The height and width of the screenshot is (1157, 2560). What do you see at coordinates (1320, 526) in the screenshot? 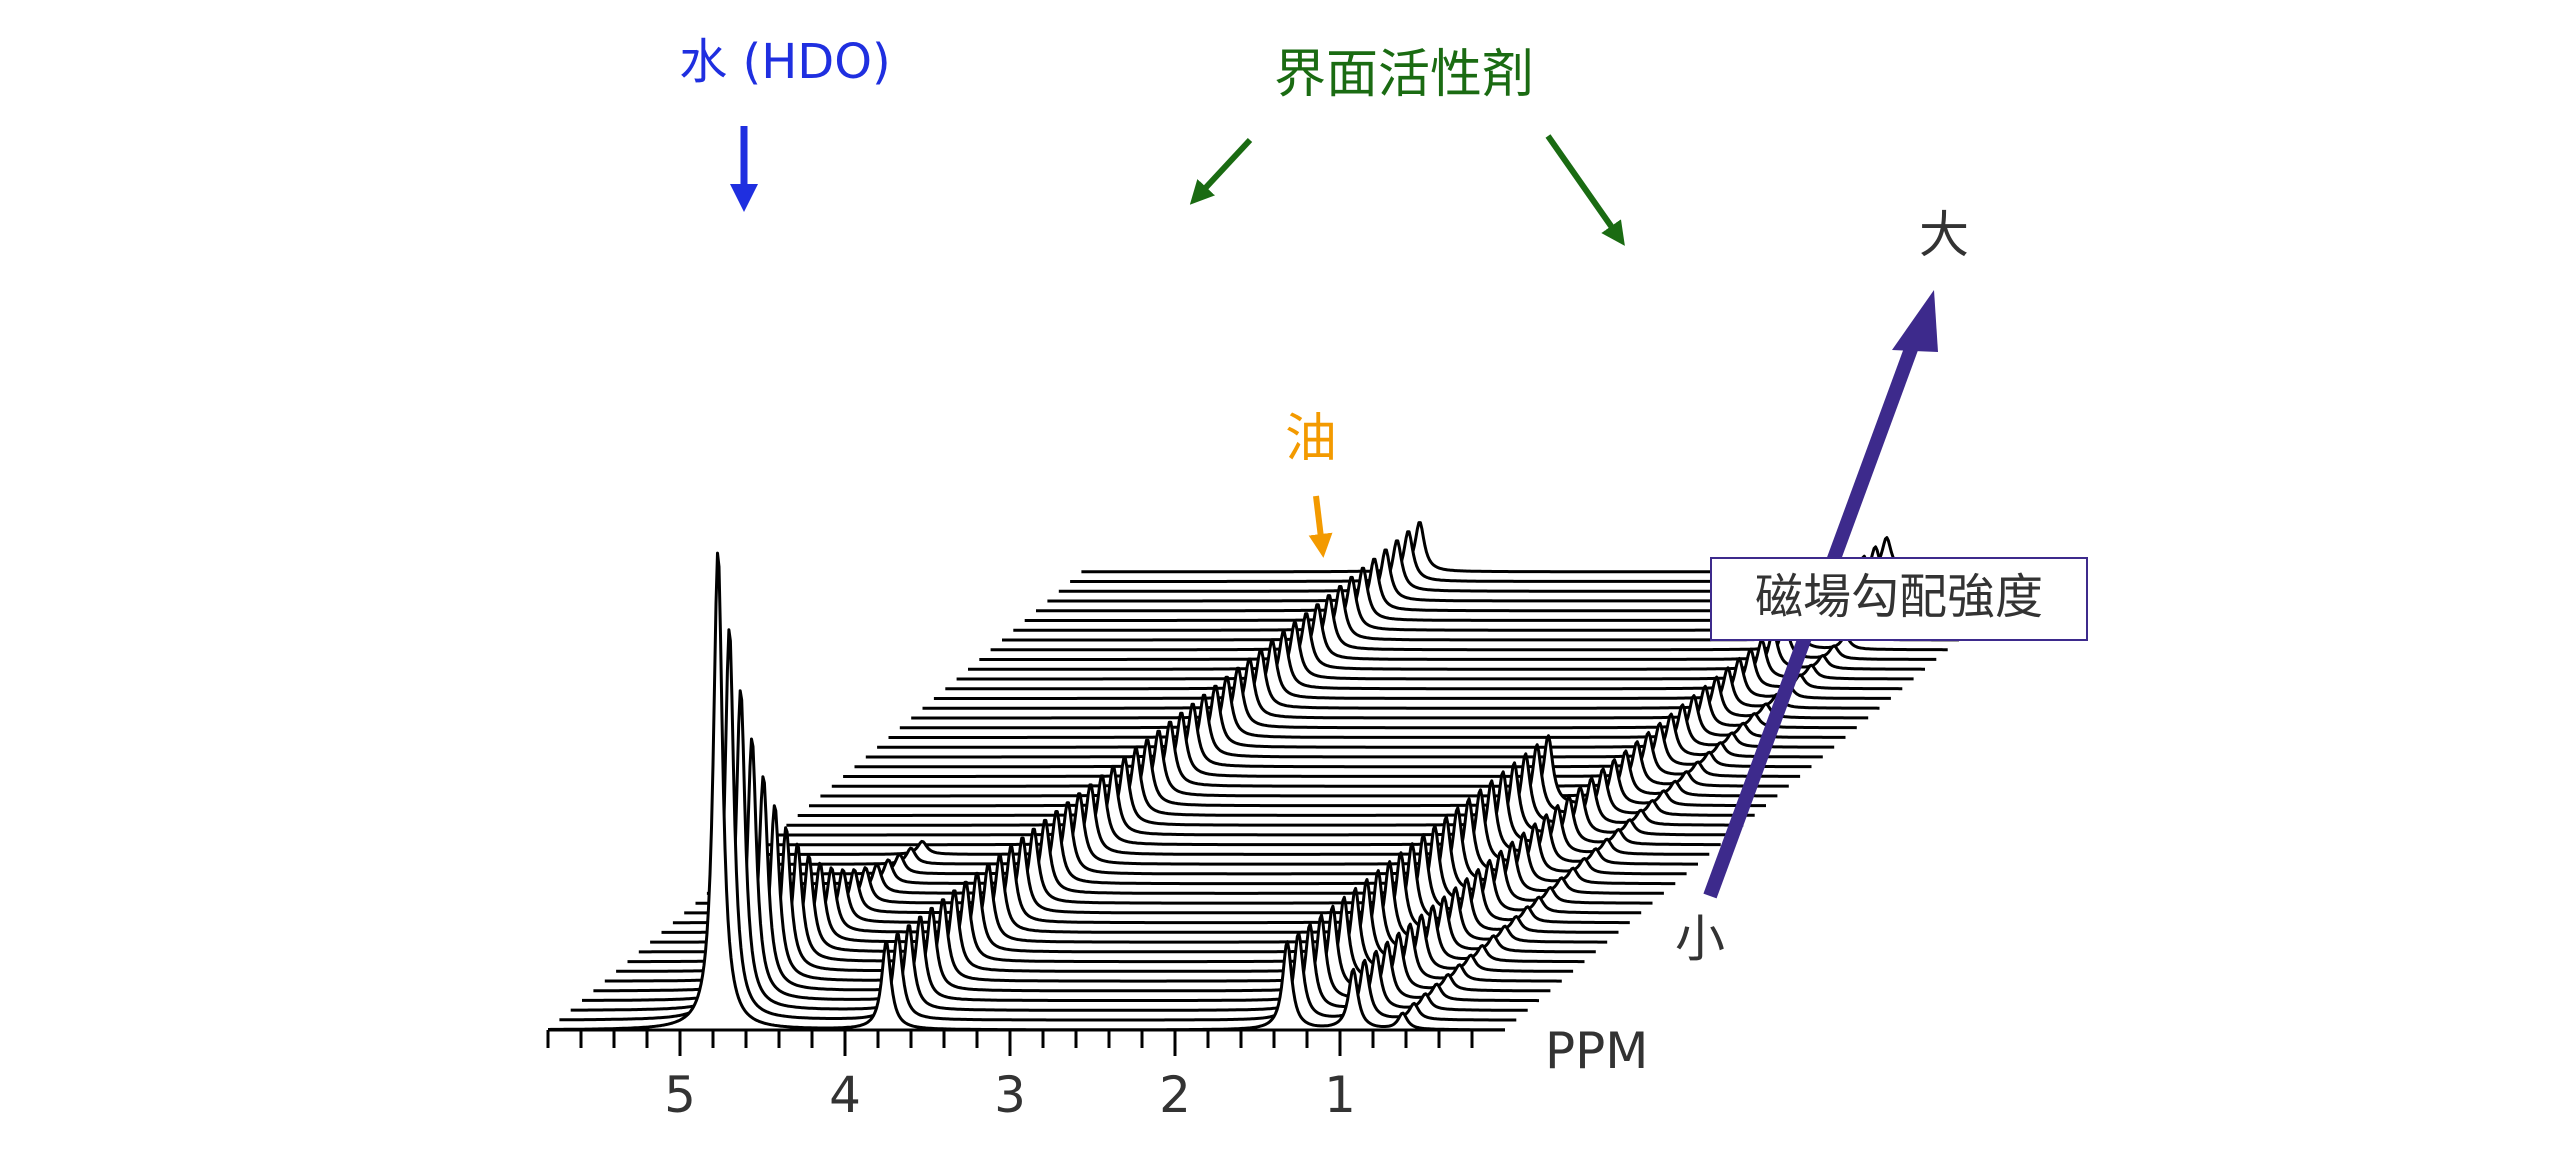
I see `annotation-oil-arrow` at bounding box center [1320, 526].